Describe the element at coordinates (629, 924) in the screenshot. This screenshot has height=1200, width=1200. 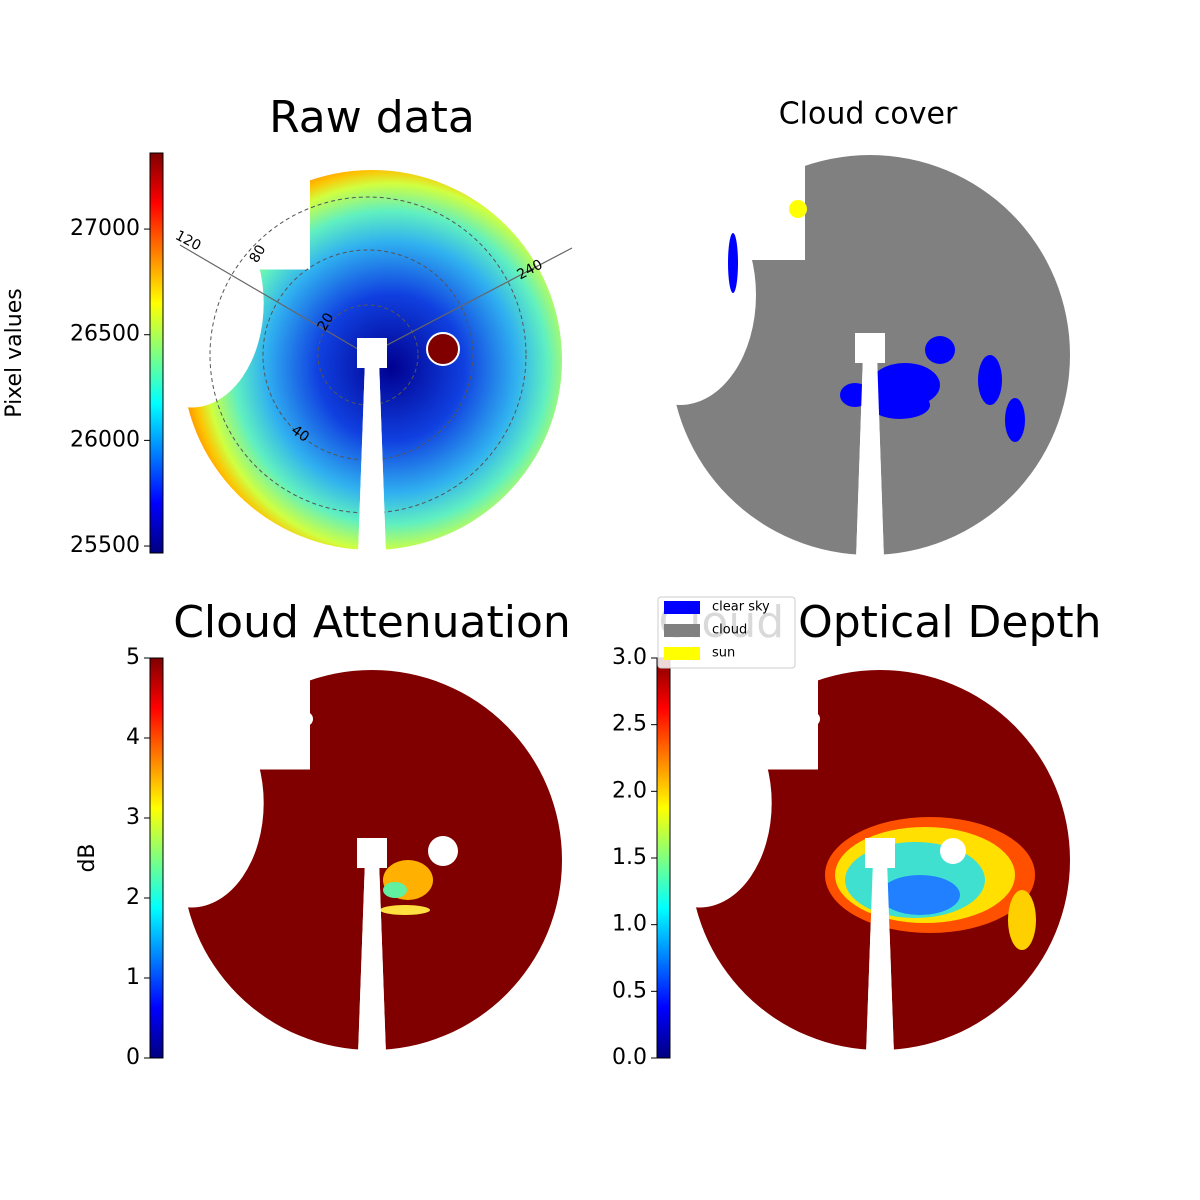
I see `colorbar-tick-label: 1.0` at that location.